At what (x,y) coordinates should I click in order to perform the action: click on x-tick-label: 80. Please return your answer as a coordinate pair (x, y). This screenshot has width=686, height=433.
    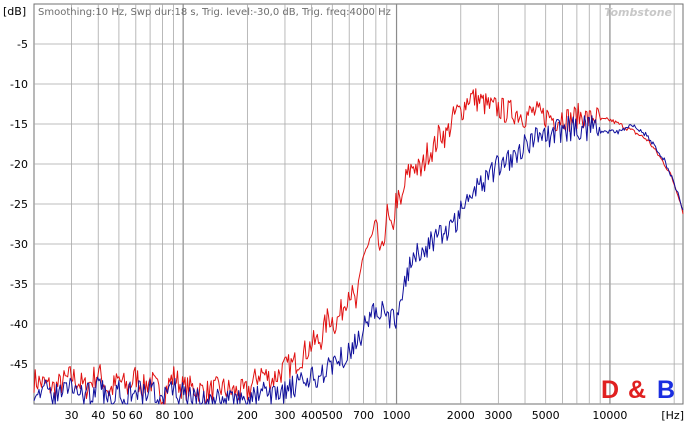
    Looking at the image, I should click on (162, 415).